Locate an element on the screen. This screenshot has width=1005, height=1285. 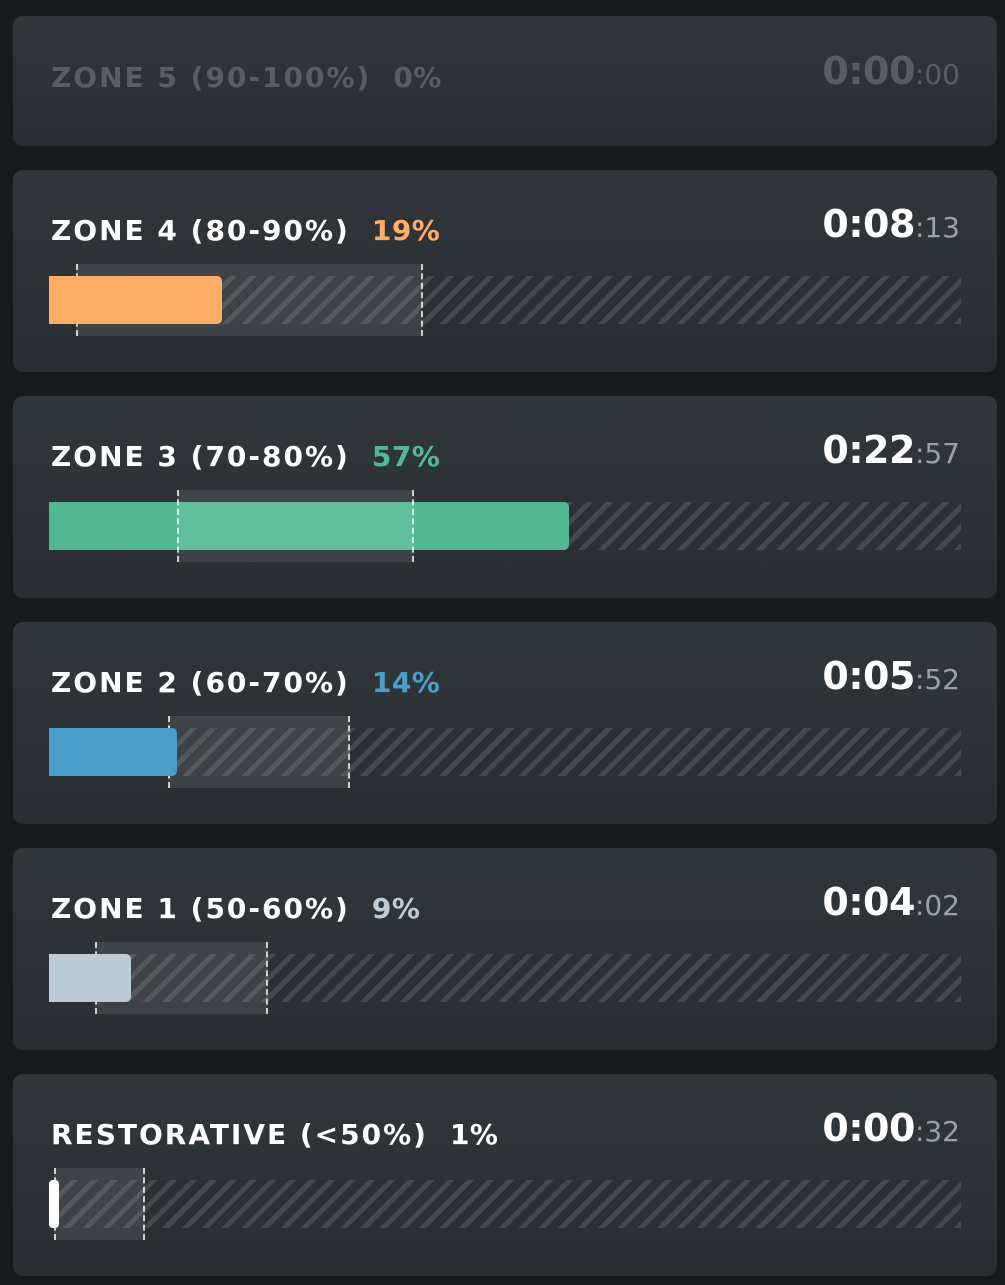
zone-title: ZONE 3 (70-80%) 57% is located at coordinates (245, 456).